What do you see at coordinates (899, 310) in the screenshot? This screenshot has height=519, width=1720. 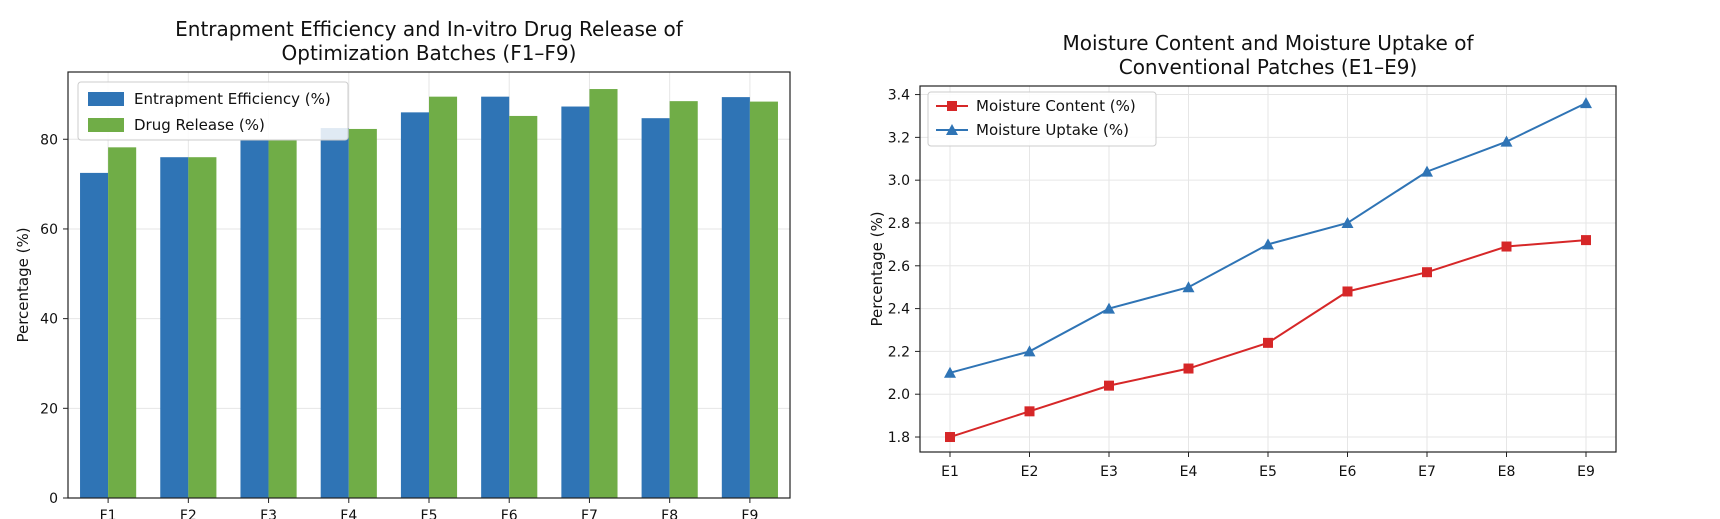 I see `y-tick-label: 2.4` at bounding box center [899, 310].